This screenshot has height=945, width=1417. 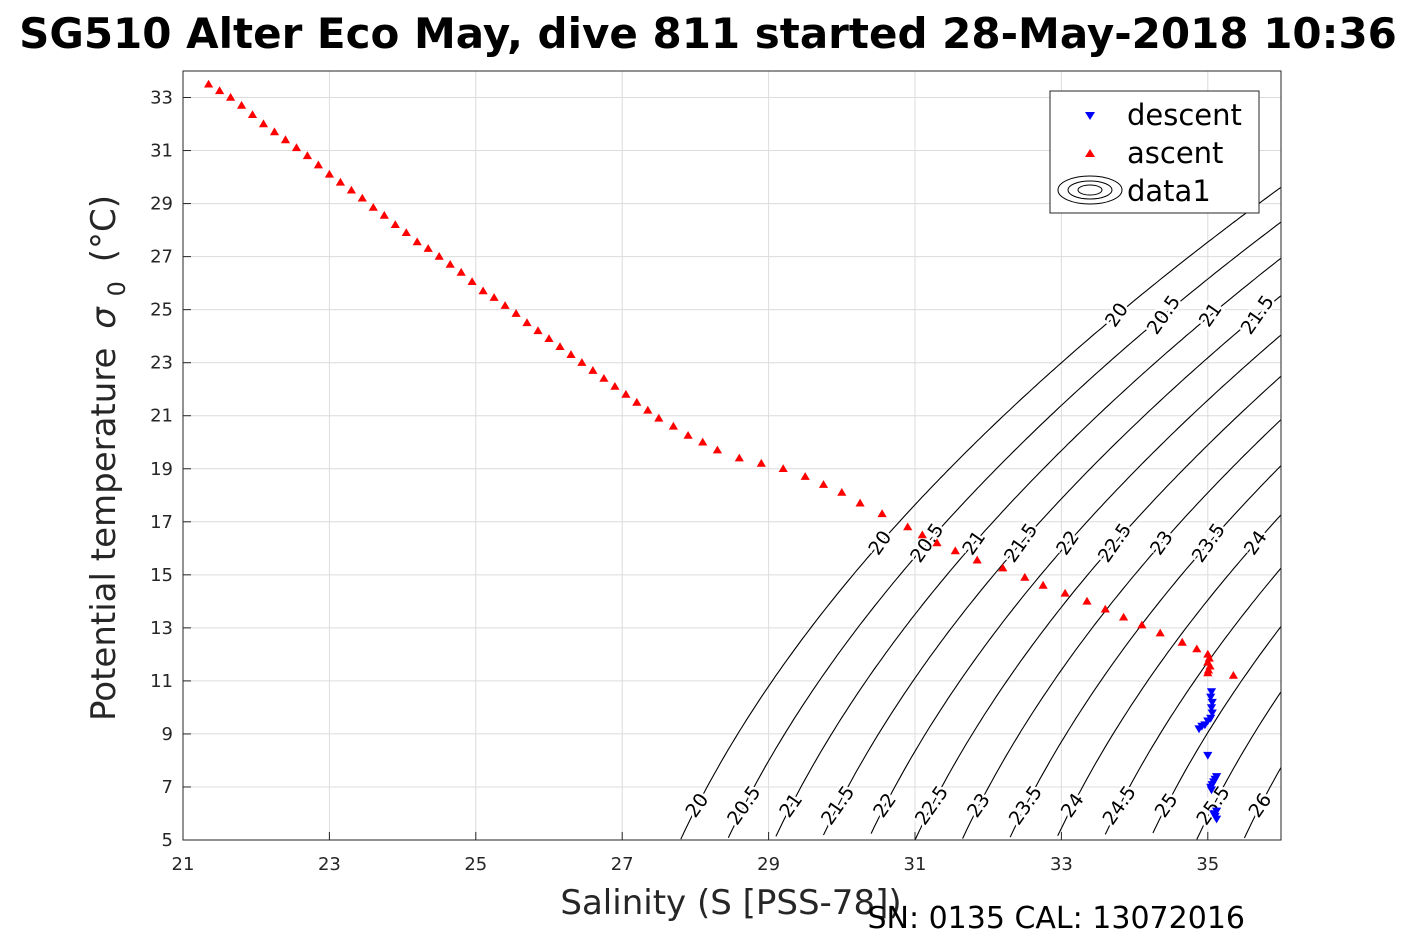 I want to click on legend-ascent-label: ascent, so click(x=1175, y=153).